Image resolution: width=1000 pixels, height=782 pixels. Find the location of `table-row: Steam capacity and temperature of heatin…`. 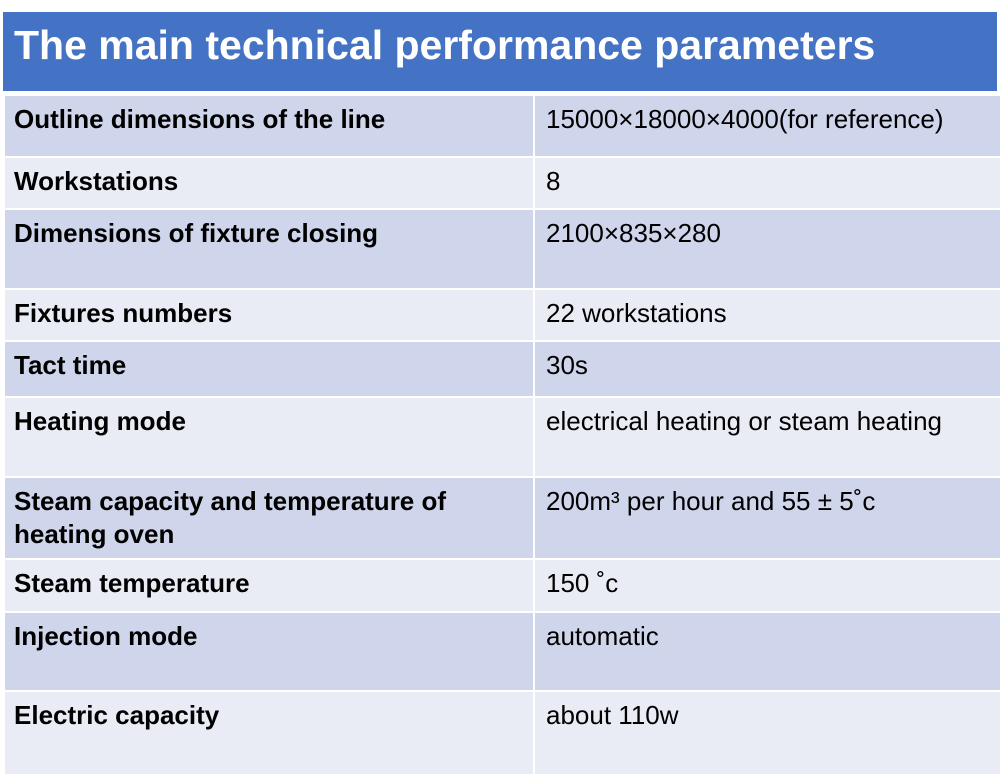

table-row: Steam capacity and temperature of heatin… is located at coordinates (501, 518).